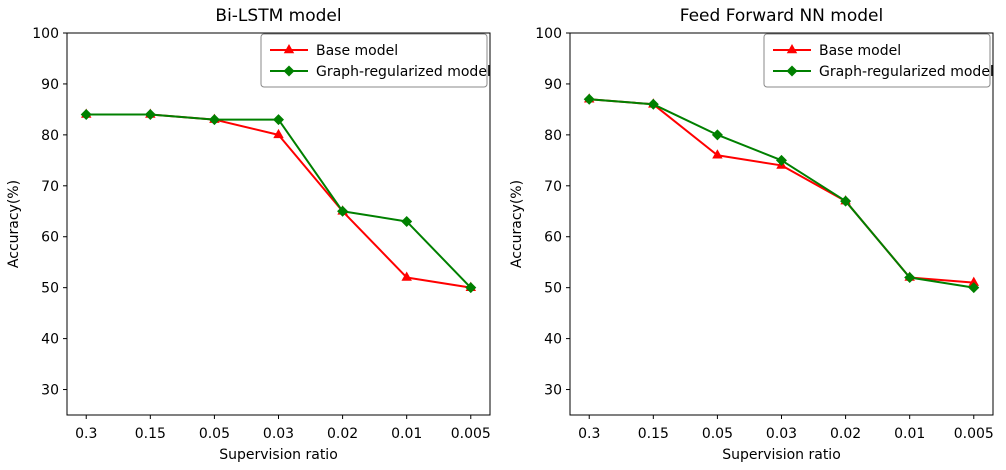 This screenshot has width=1006, height=470. What do you see at coordinates (278, 16) in the screenshot?
I see `chart-title: Bi-LSTM model` at bounding box center [278, 16].